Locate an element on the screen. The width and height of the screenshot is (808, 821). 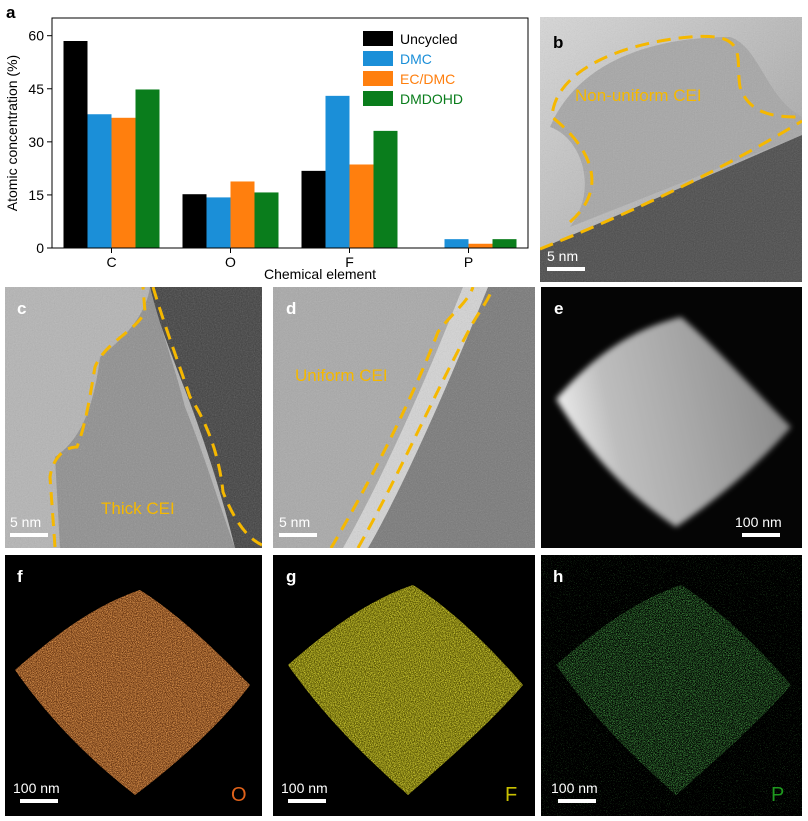
panel-d: d Uniform CEI 5 nm is located at coordinates (404, 417).